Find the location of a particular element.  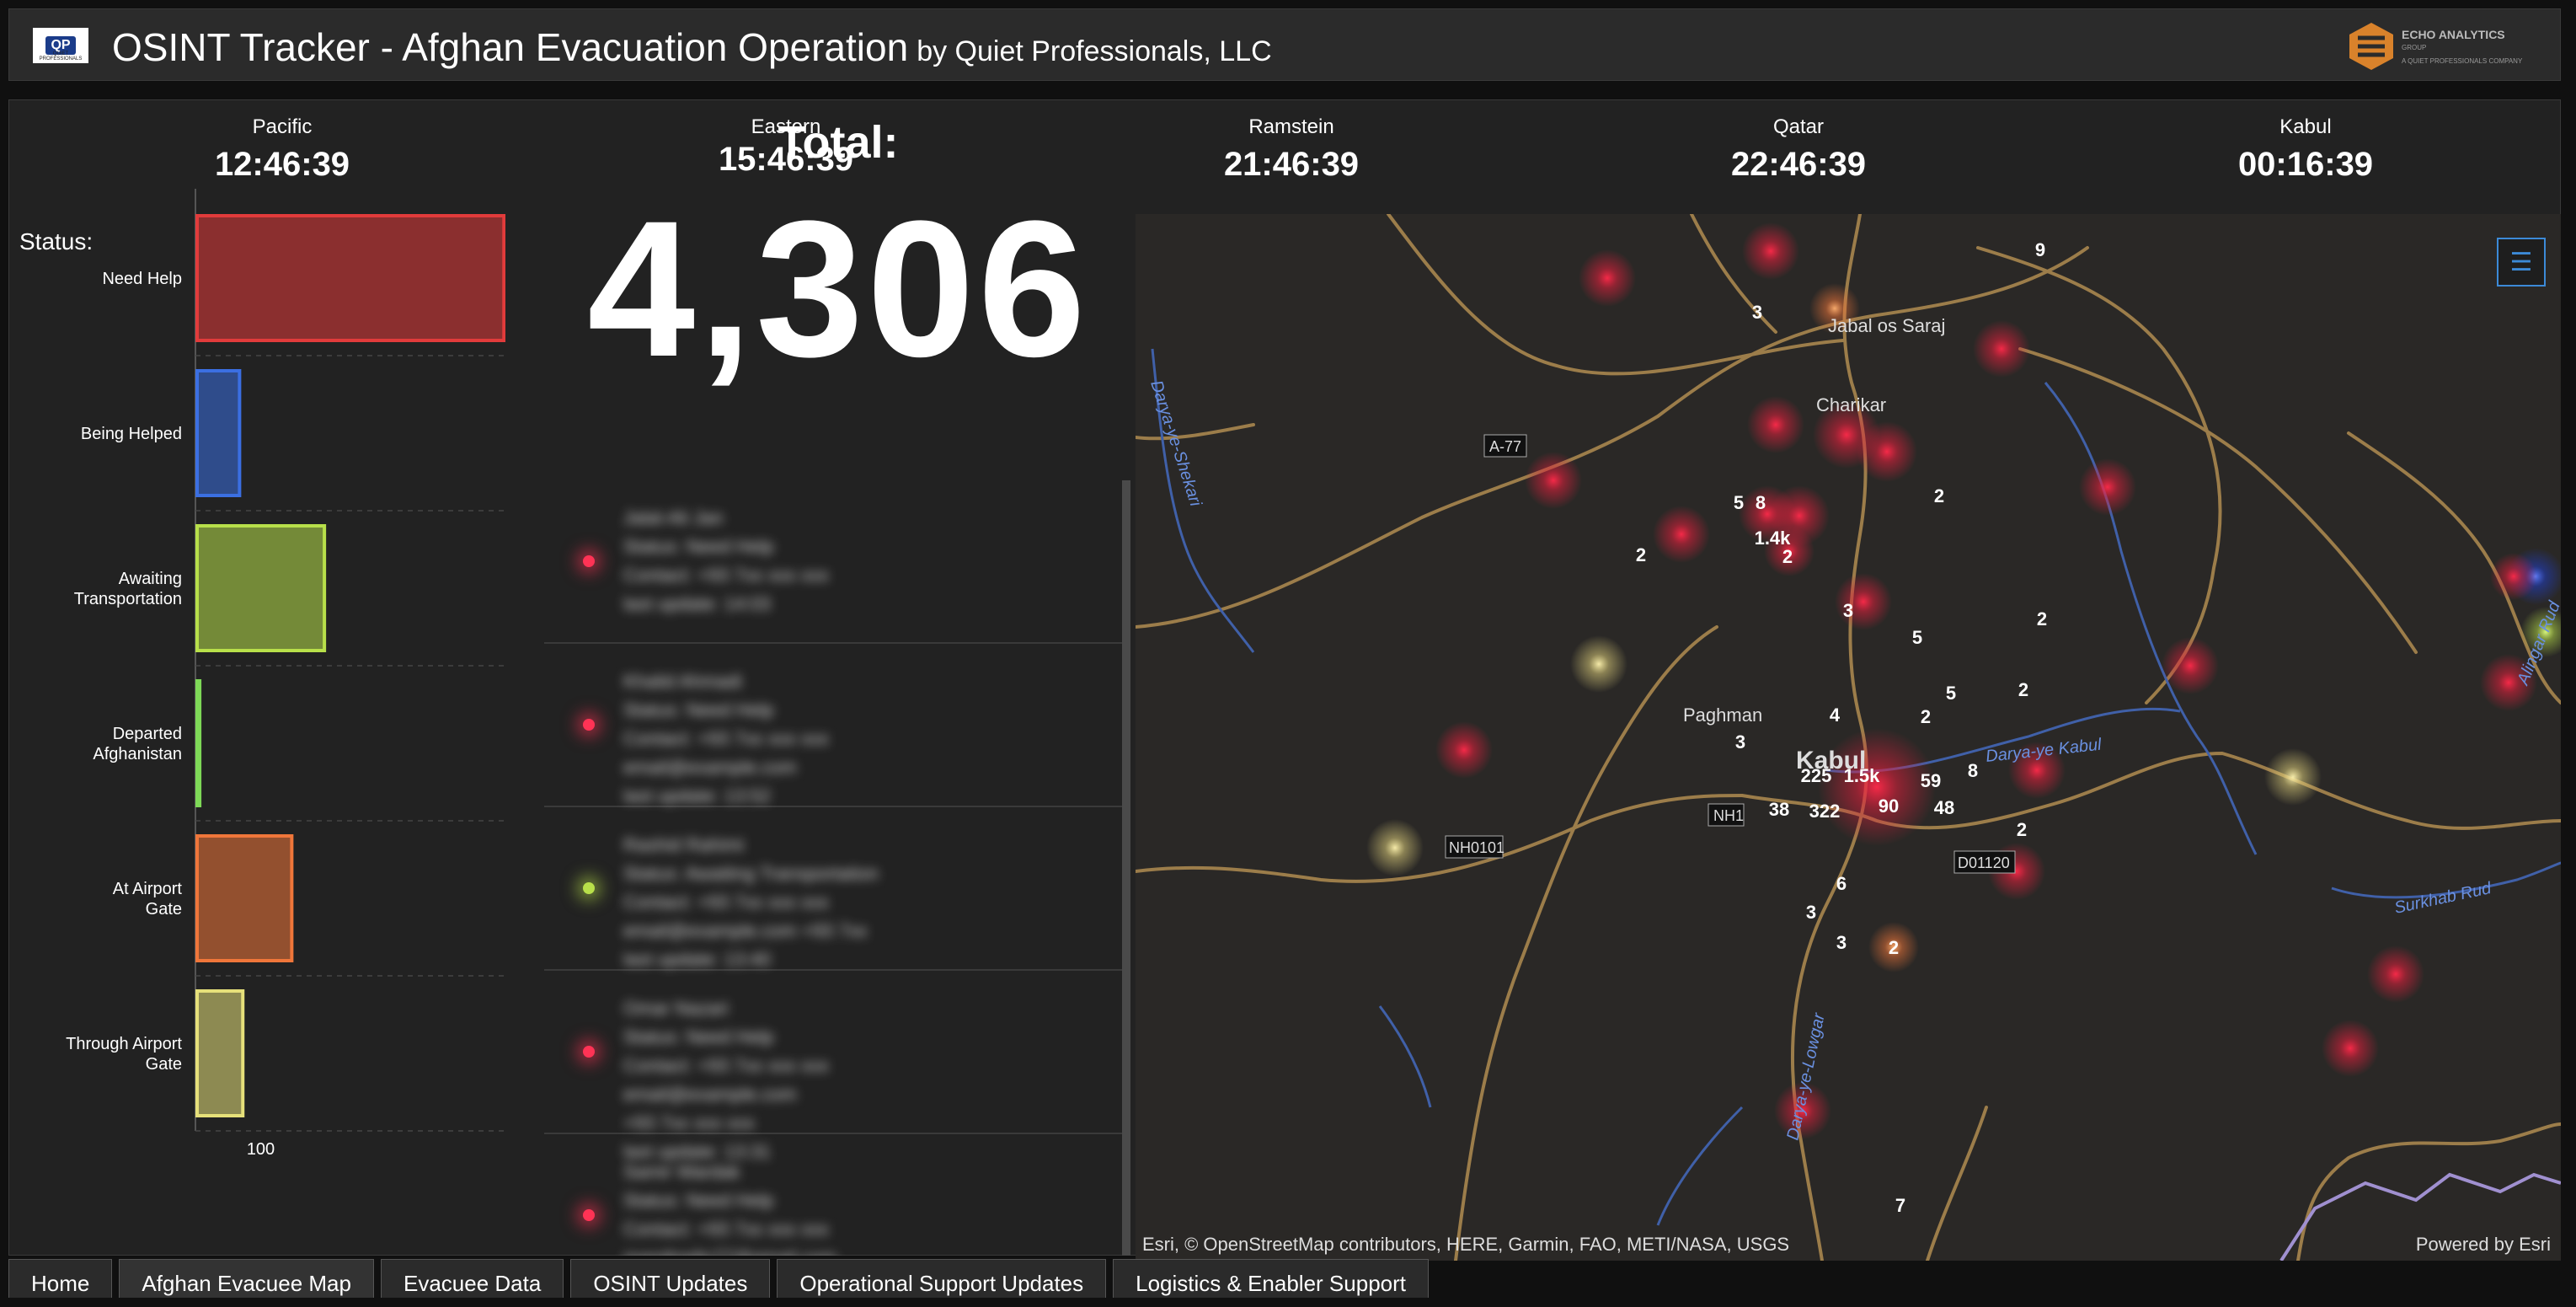

svg-text: Charikar is located at coordinates (1851, 405).